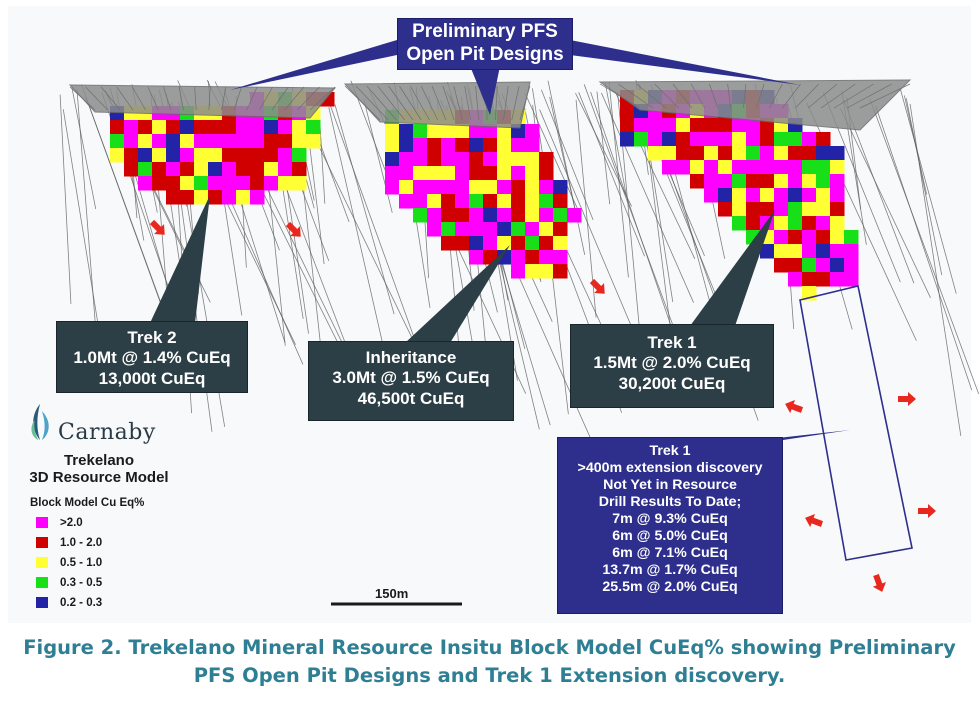 The image size is (979, 703). Describe the element at coordinates (411, 398) in the screenshot. I see `inheritance-metal: 46,500t CuEq` at that location.